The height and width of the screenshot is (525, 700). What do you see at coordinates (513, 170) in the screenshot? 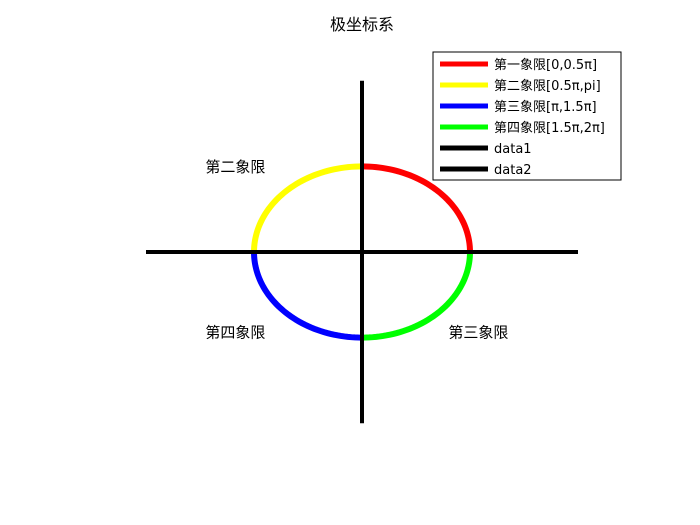
I see `legend-label-6: data2` at bounding box center [513, 170].